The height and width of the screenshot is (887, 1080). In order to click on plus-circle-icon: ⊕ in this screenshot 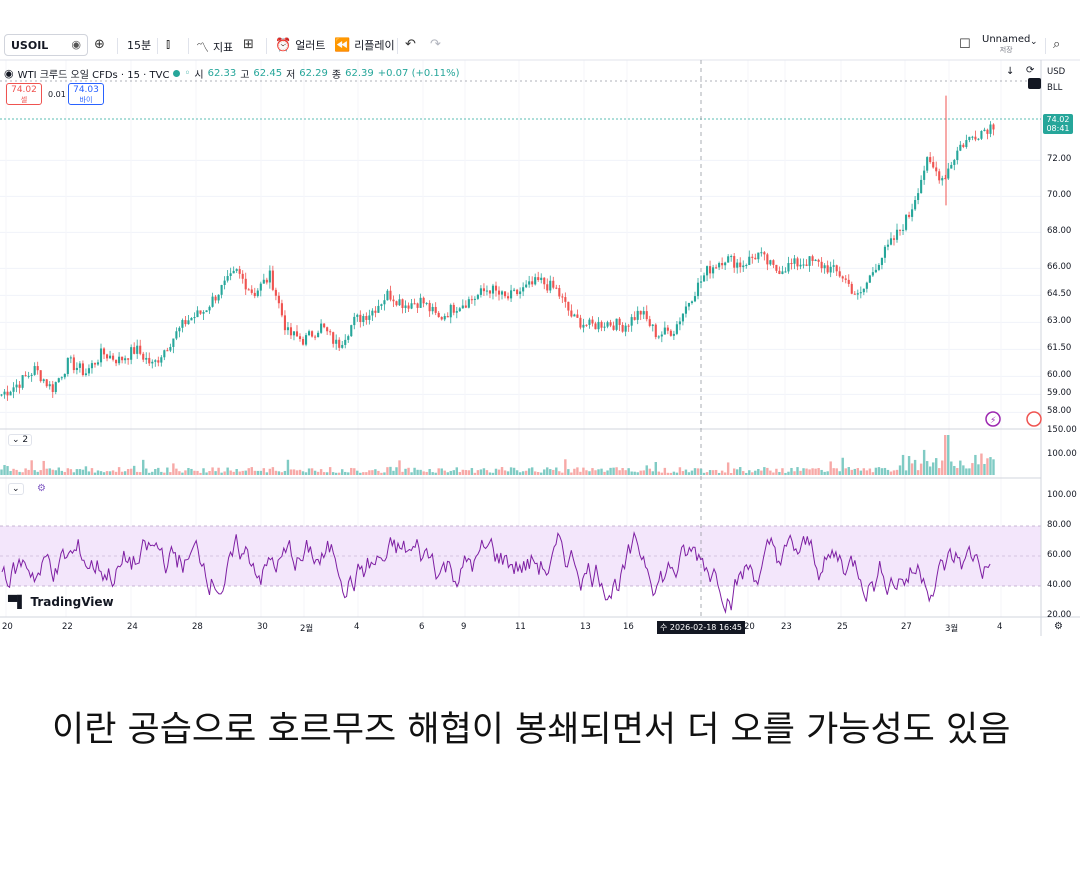, I will do `click(99, 44)`.